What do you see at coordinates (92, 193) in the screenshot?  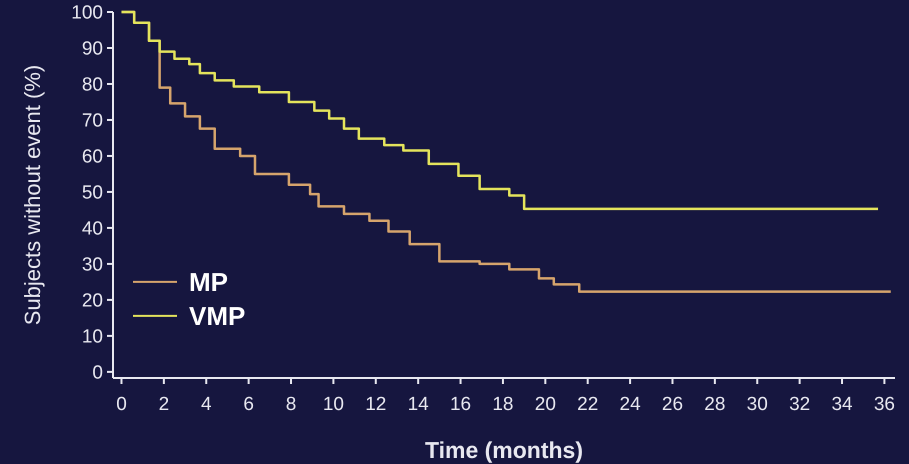 I see `y-tick-label: 50` at bounding box center [92, 193].